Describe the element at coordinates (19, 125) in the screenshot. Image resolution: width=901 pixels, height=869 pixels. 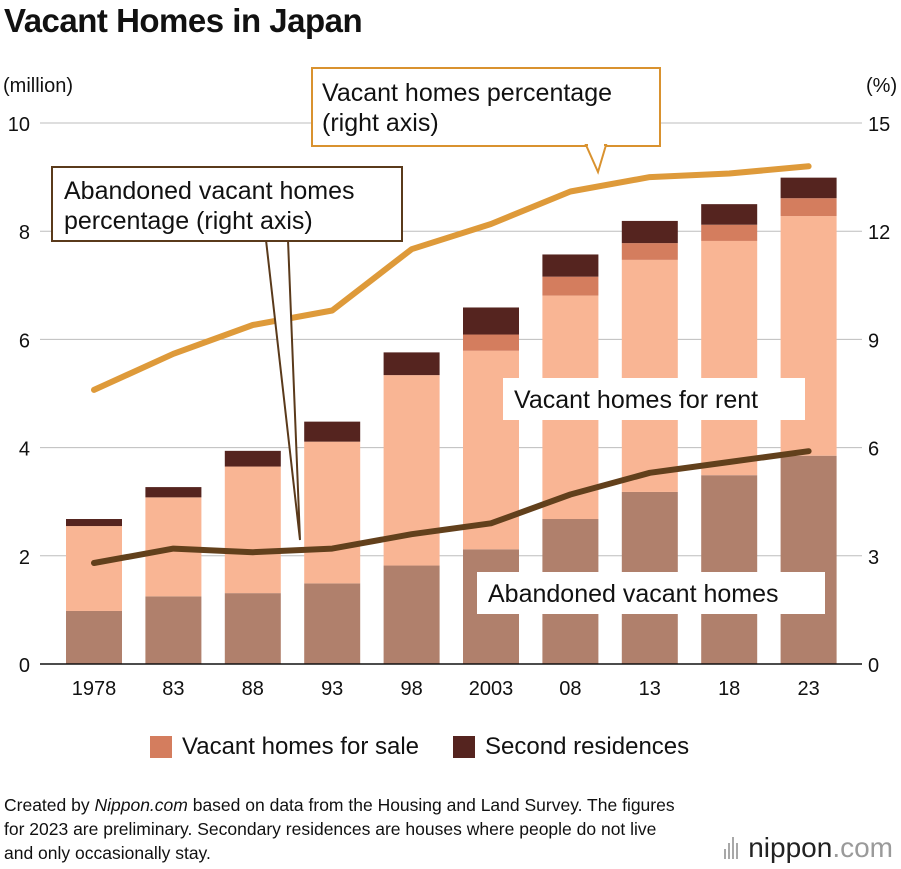
I see `left-tick-label: 10` at that location.